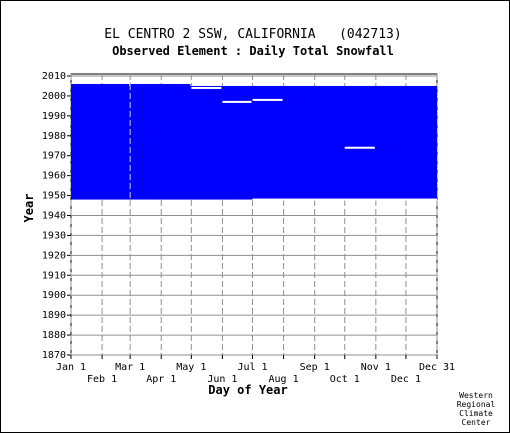  Describe the element at coordinates (476, 413) in the screenshot. I see `credit-line: Climate` at that location.